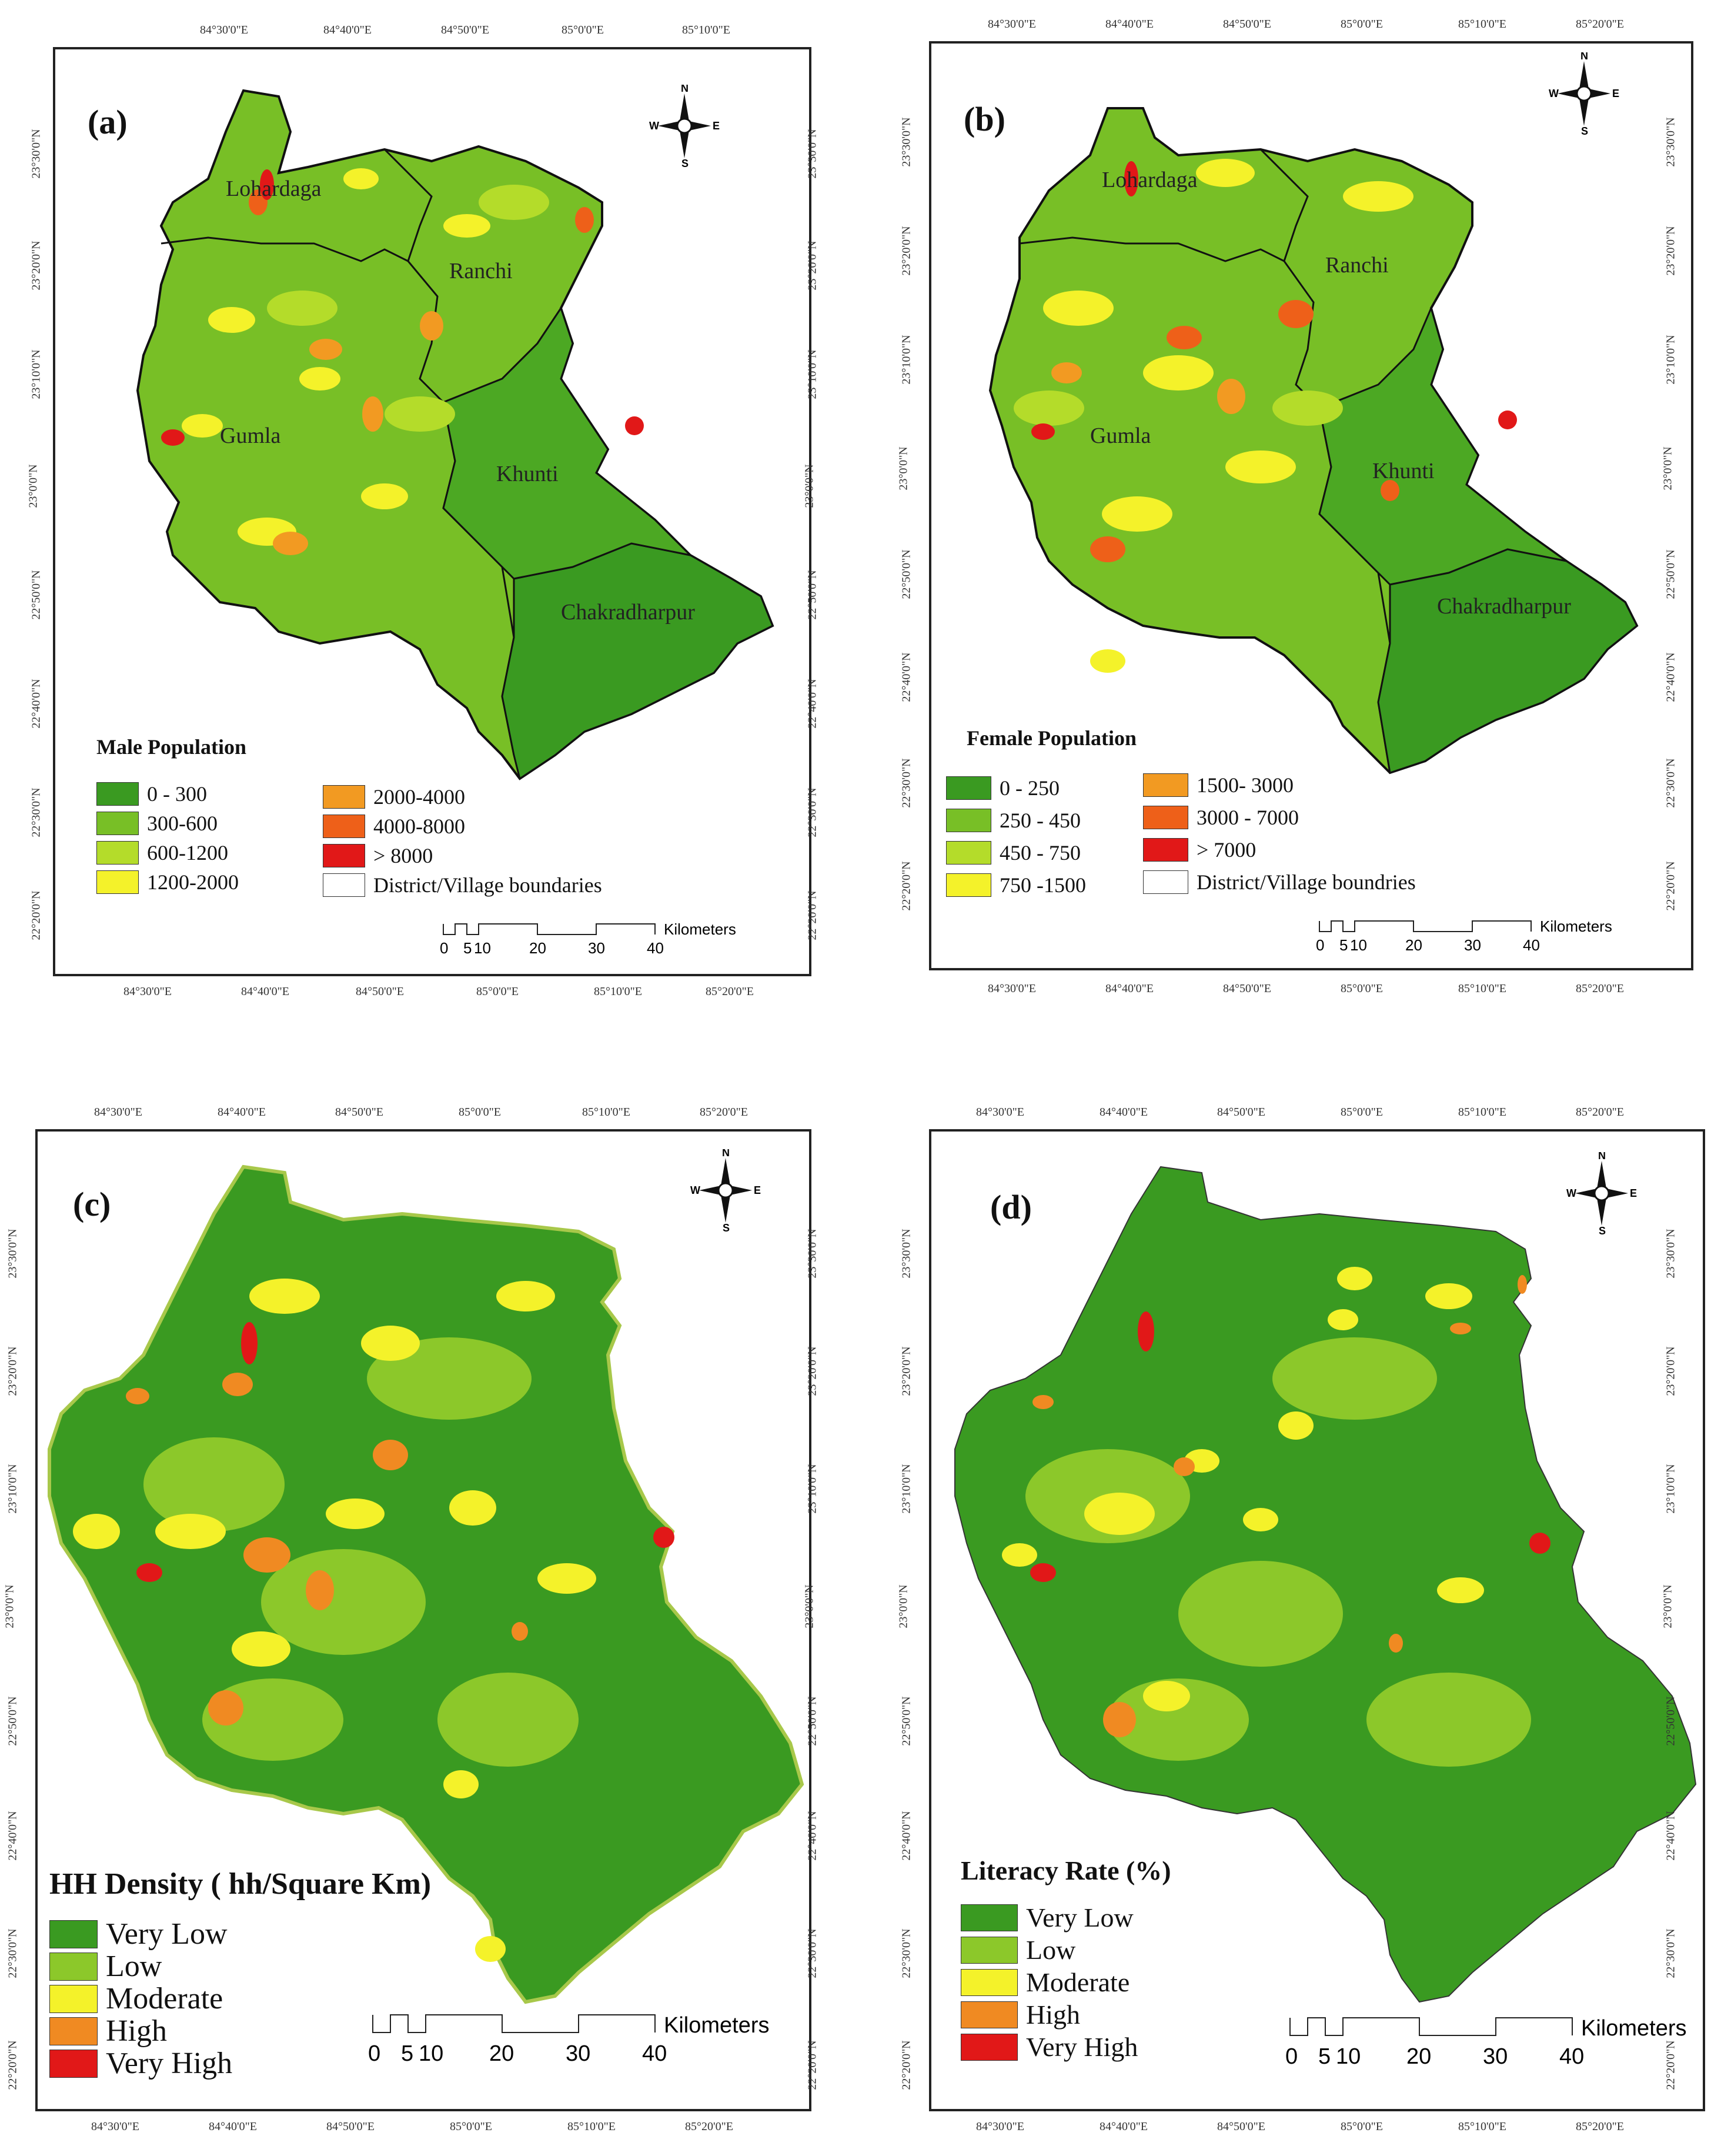  I want to click on legend-label: District/Village boundries, so click(1306, 882).